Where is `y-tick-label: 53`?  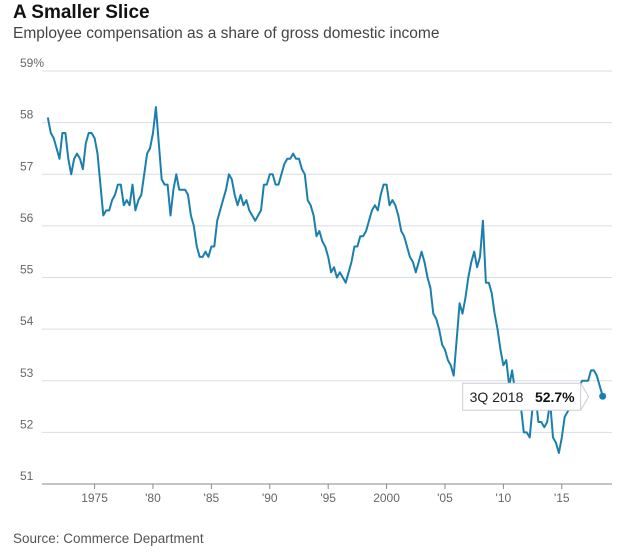
y-tick-label: 53 is located at coordinates (27, 373).